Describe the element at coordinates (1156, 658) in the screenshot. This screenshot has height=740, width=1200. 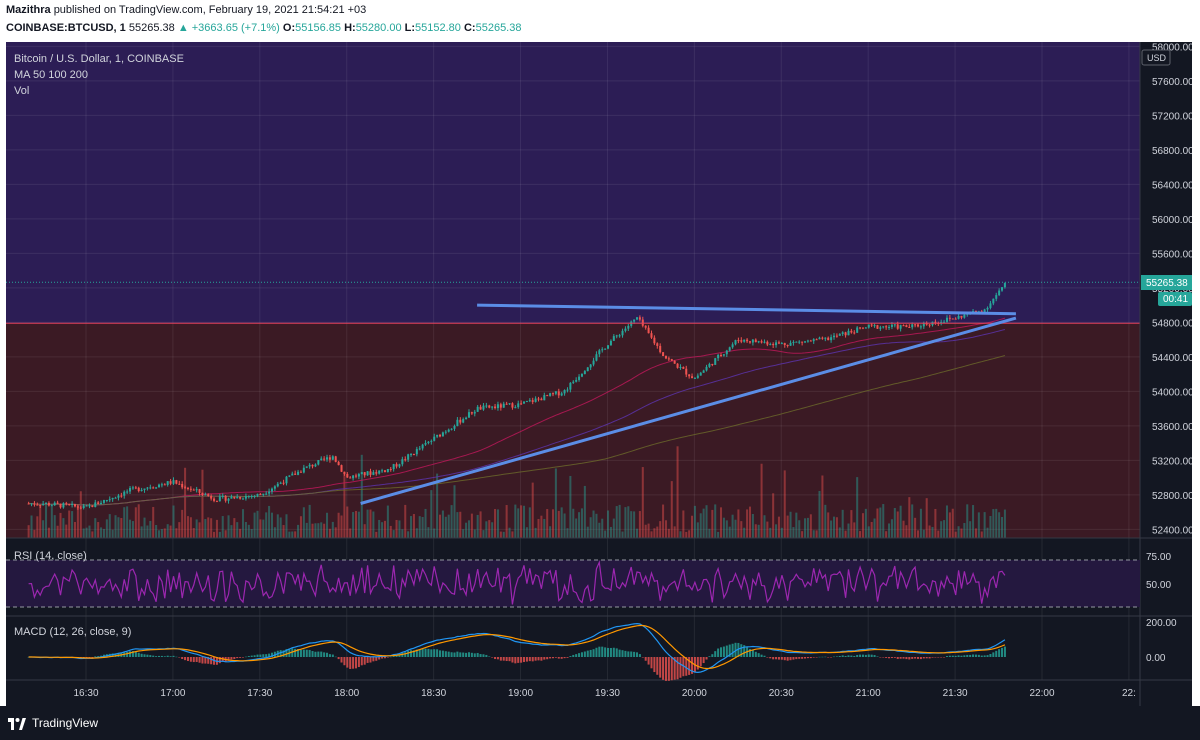
I see `macd-tick-0: 0.00` at that location.